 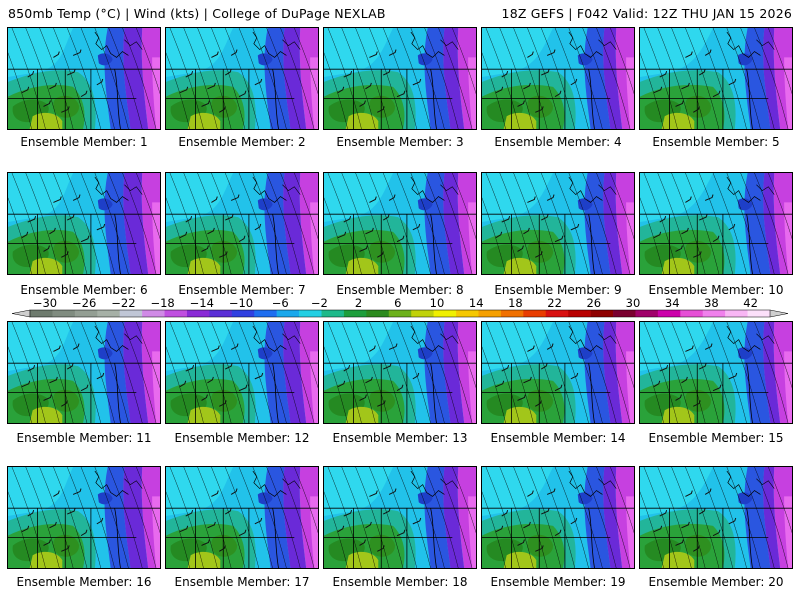 What do you see at coordinates (476, 303) in the screenshot?
I see `colorbar-tick-label: 14` at bounding box center [476, 303].